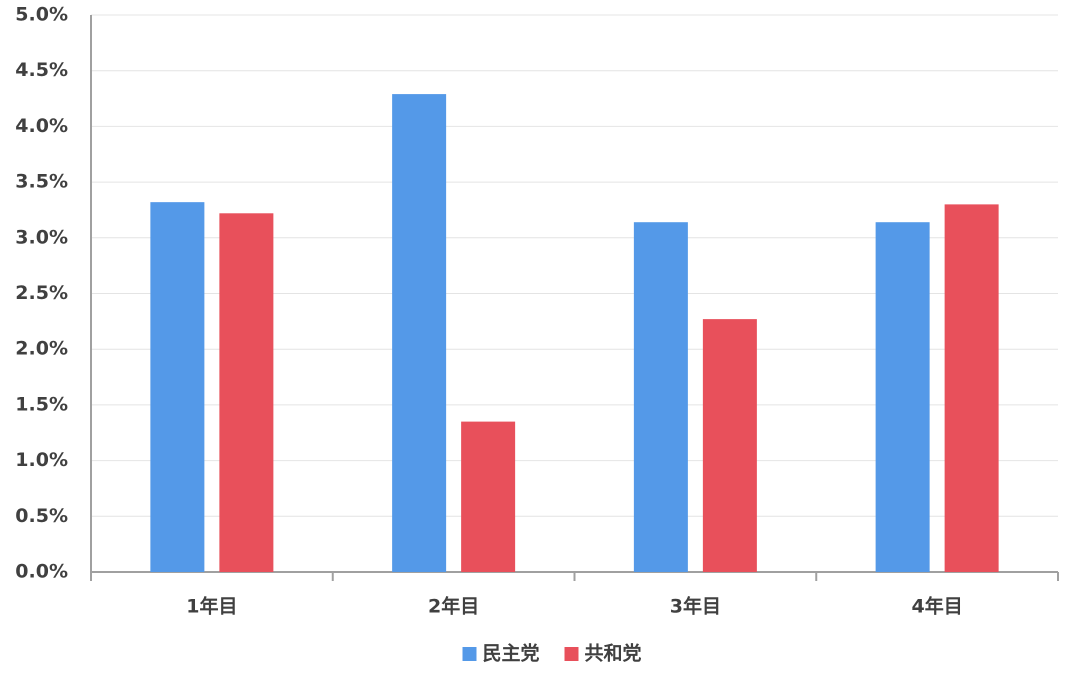  What do you see at coordinates (211, 606) in the screenshot?
I see `x-tick-label: 1年目` at bounding box center [211, 606].